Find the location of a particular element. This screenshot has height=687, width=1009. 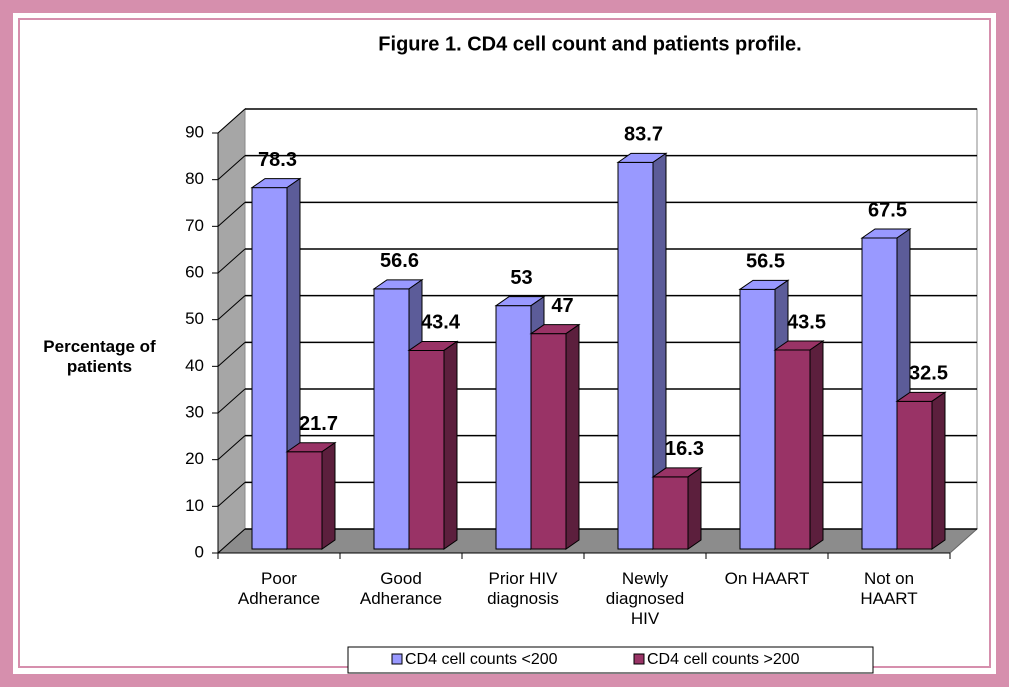

value-label: 32.5 is located at coordinates (928, 374).